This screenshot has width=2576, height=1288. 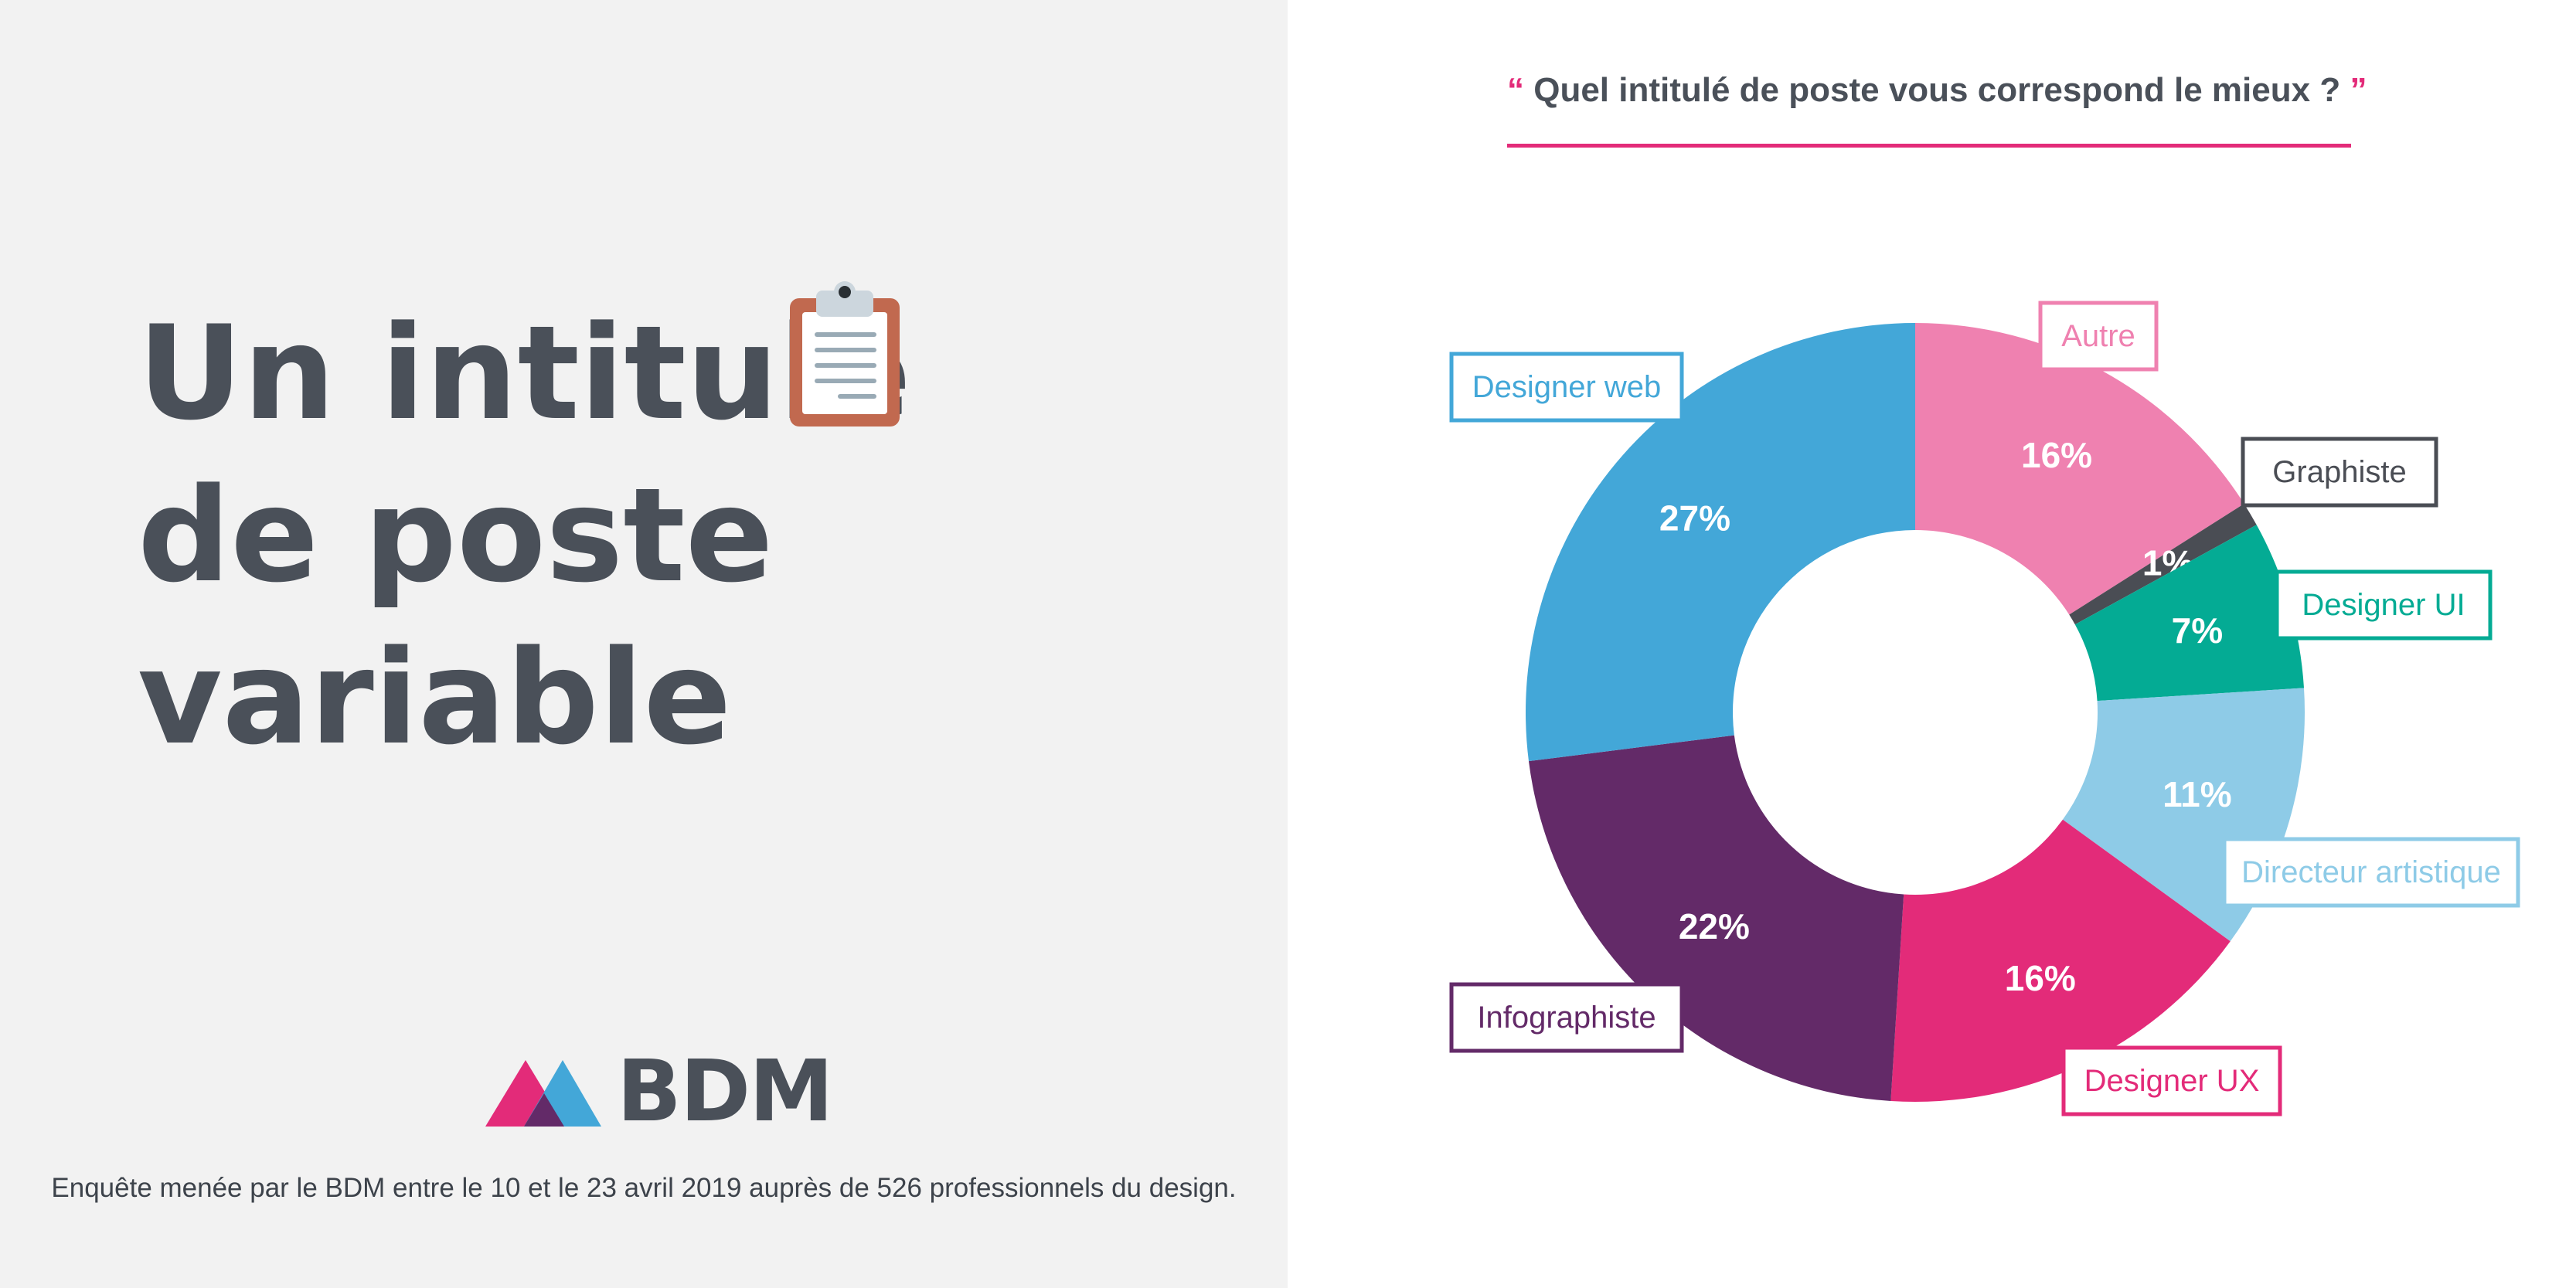 I want to click on slice-designer-web, so click(x=1720, y=542).